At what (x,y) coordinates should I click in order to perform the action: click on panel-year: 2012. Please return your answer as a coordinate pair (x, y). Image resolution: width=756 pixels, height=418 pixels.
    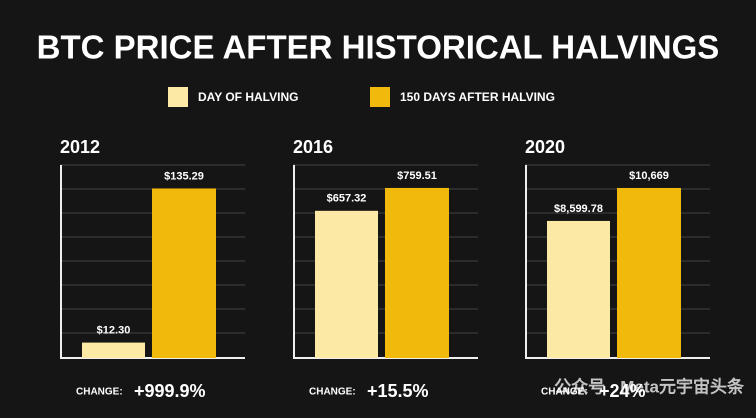
    Looking at the image, I should click on (80, 147).